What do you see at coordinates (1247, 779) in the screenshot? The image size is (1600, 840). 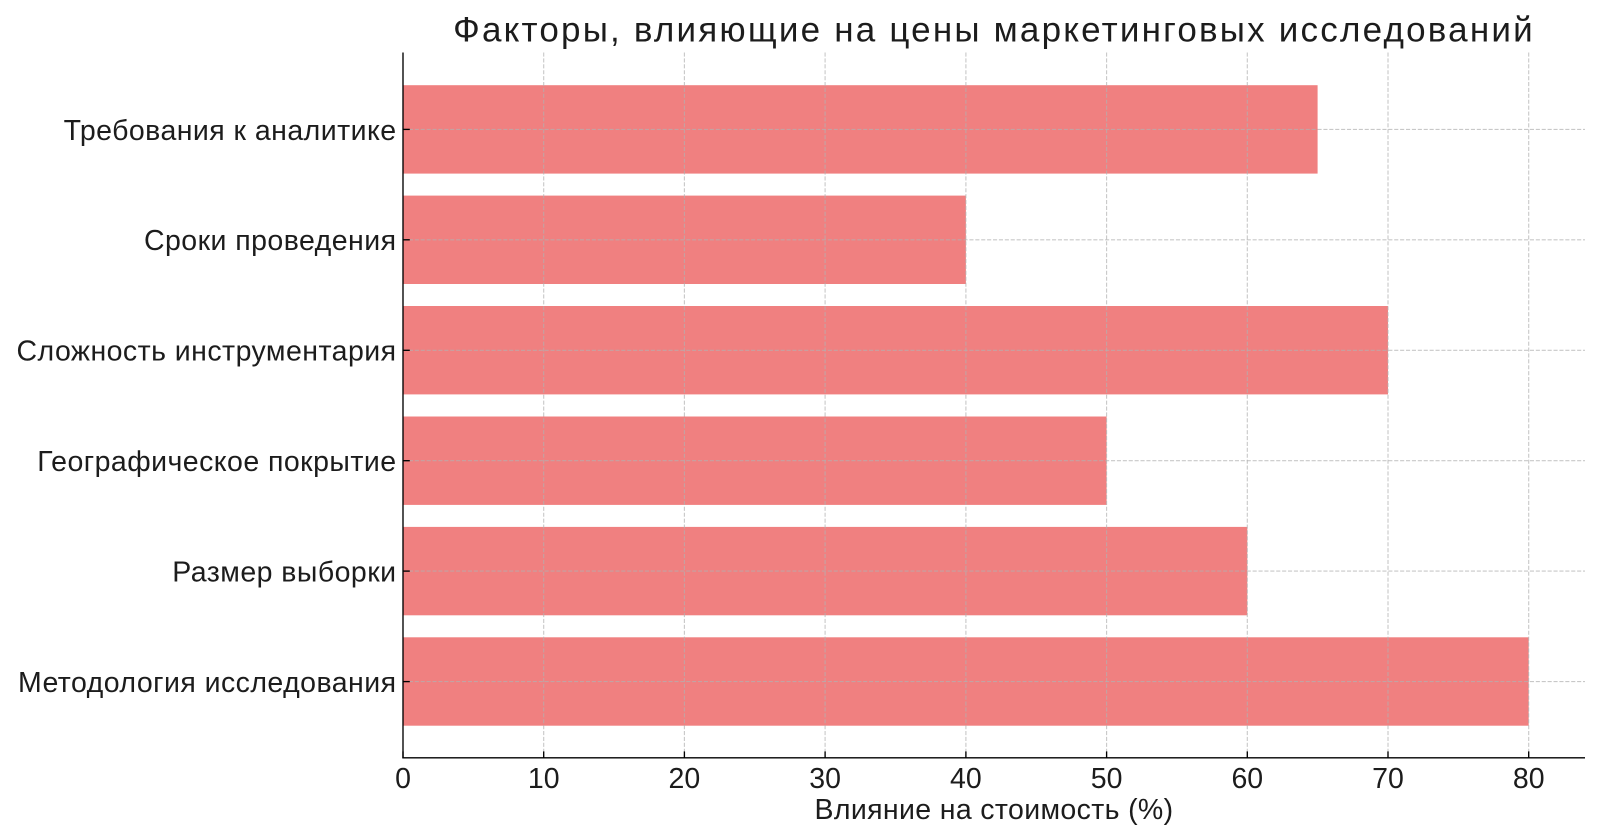 I see `svg-text: 60` at bounding box center [1247, 779].